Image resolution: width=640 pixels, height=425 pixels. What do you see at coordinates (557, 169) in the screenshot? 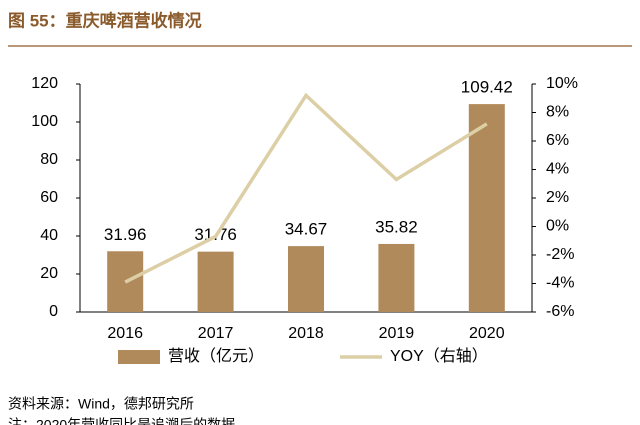
I see `y2-tick-label: 4%` at bounding box center [557, 169].